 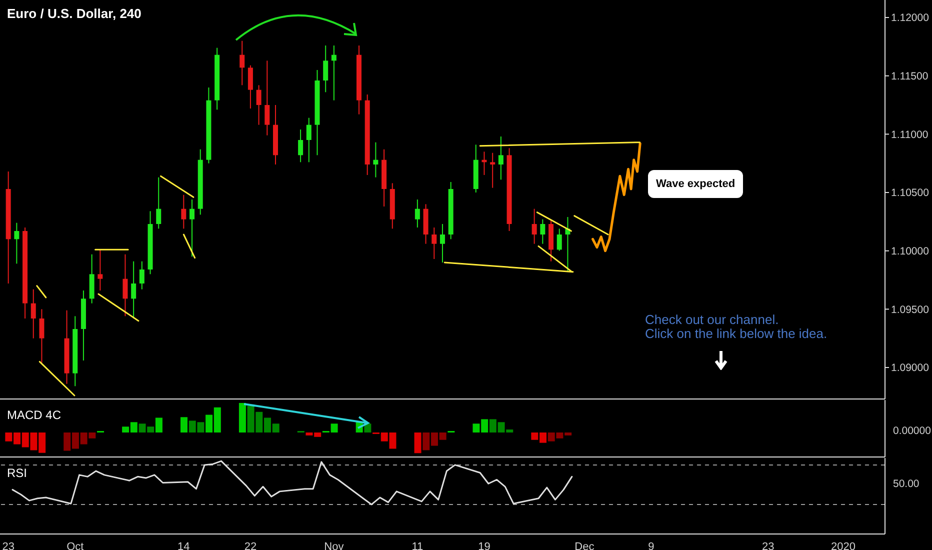 What do you see at coordinates (910, 368) in the screenshot?
I see `y-tick-label: 1.09000` at bounding box center [910, 368].